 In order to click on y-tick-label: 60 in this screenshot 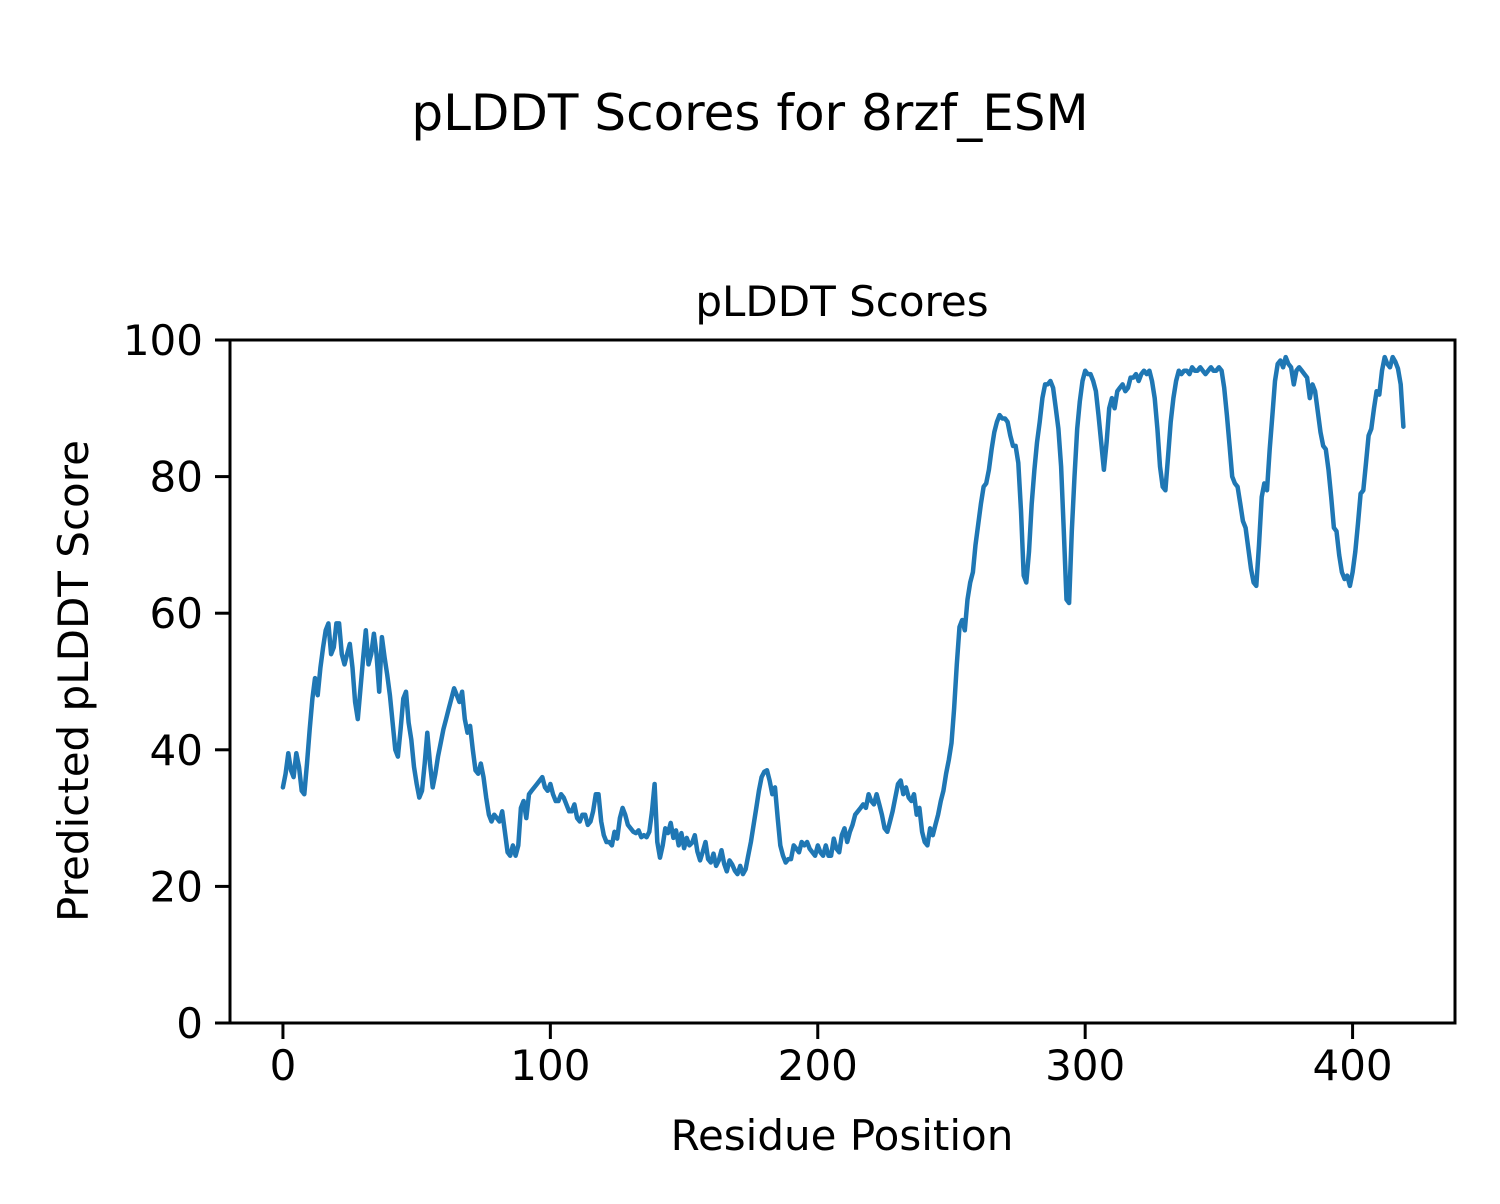, I will do `click(176, 613)`.